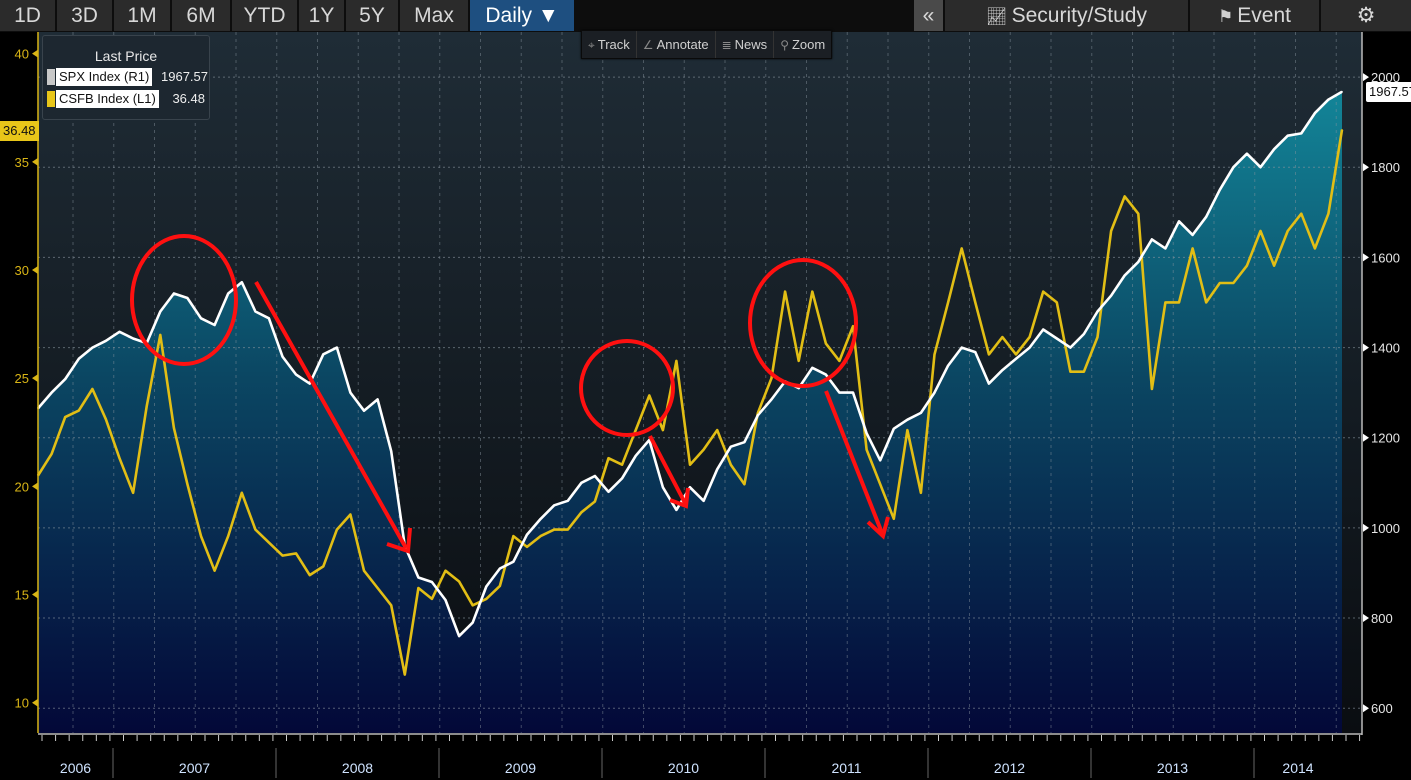 This screenshot has width=1411, height=780. Describe the element at coordinates (107, 99) in the screenshot. I see `legend-name: CSFB Index (L1)` at that location.